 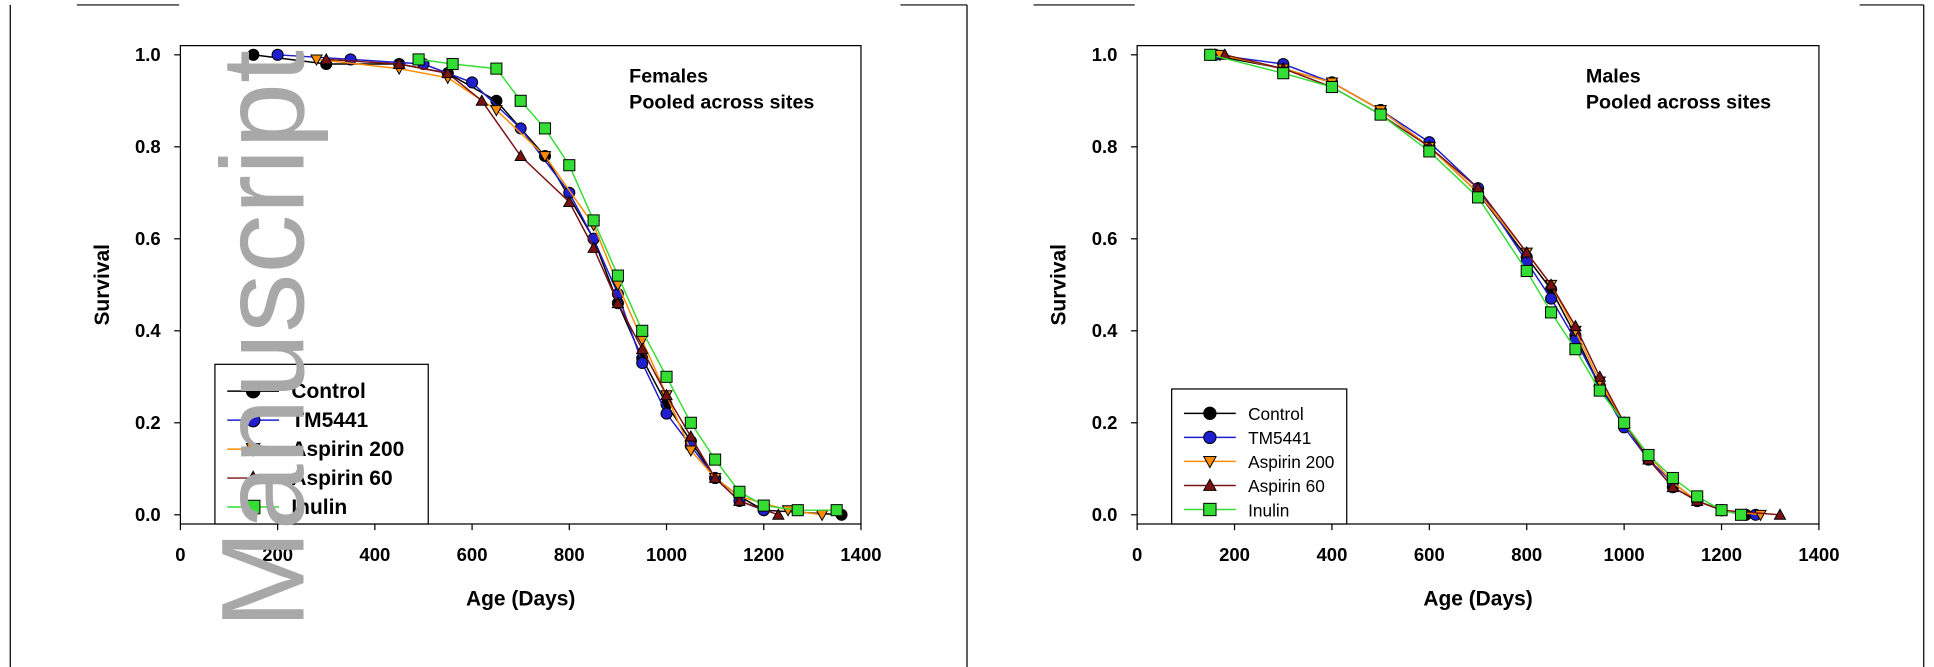 I want to click on annotation: Females, so click(x=668, y=77).